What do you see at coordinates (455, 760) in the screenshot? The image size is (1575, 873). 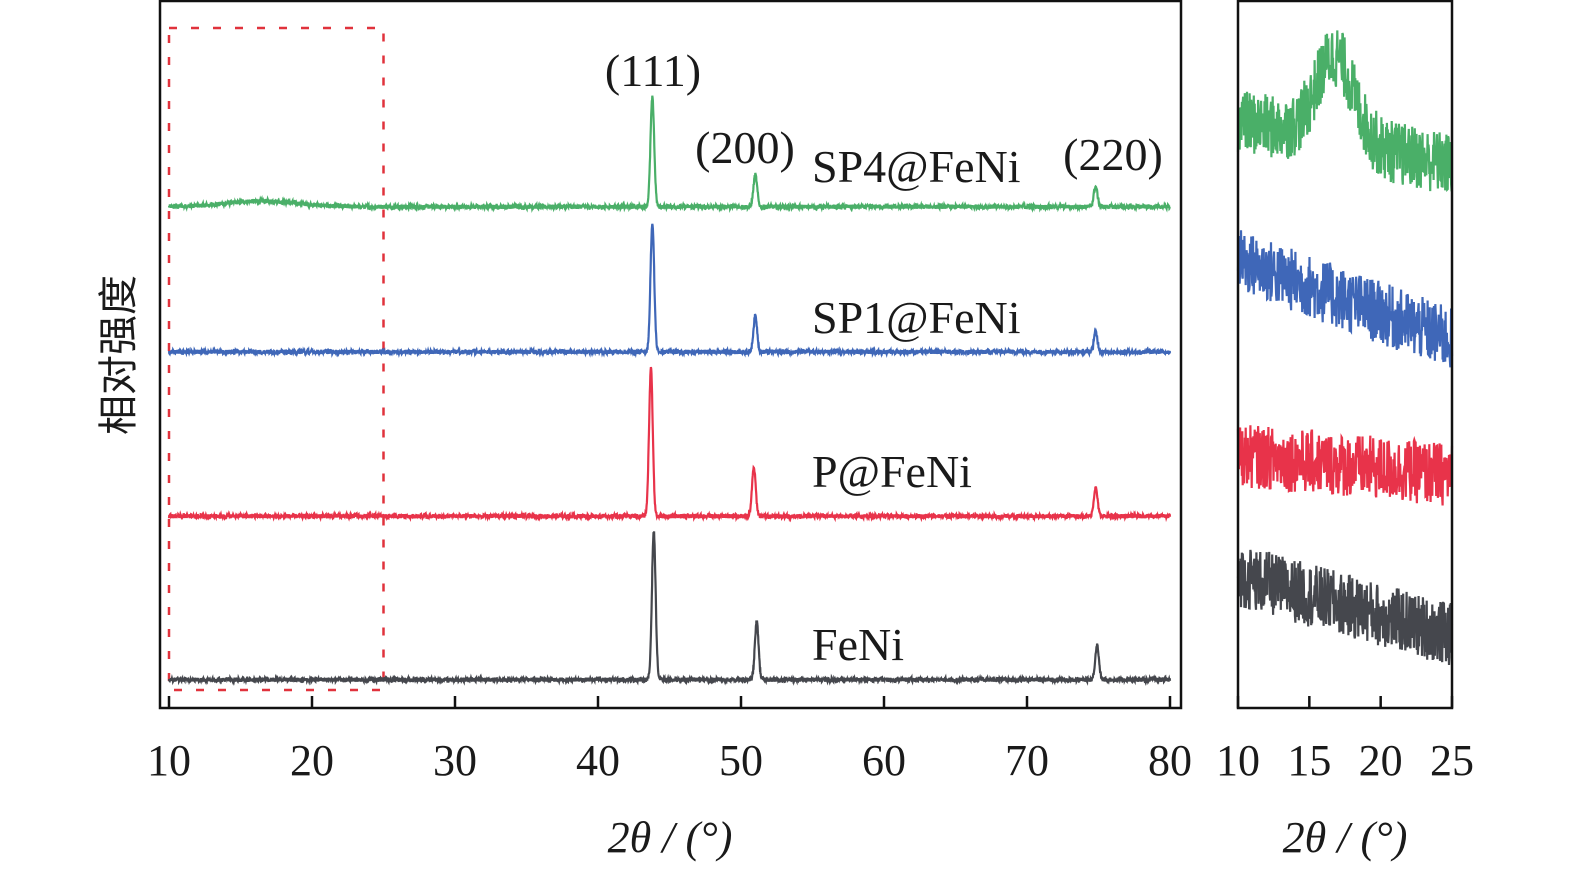 I see `x-tick-label: 30` at bounding box center [455, 760].